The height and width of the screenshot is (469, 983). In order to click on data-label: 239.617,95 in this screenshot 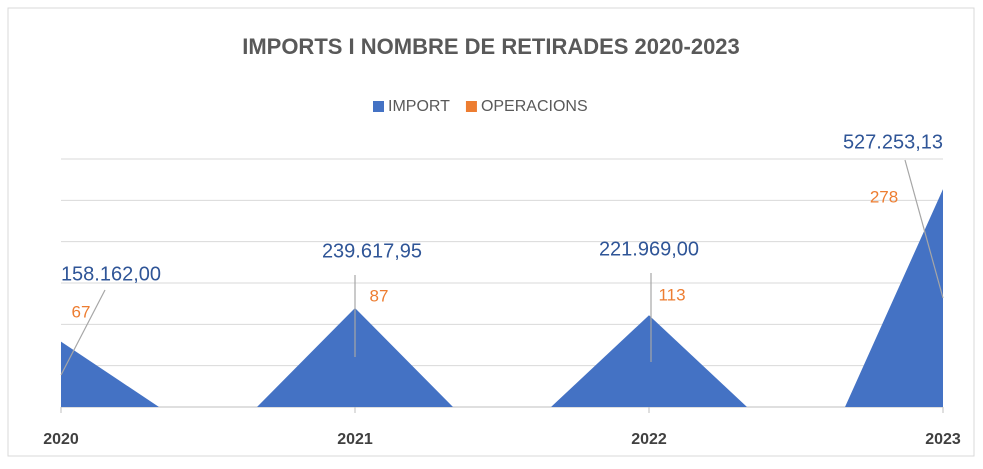, I will do `click(372, 251)`.